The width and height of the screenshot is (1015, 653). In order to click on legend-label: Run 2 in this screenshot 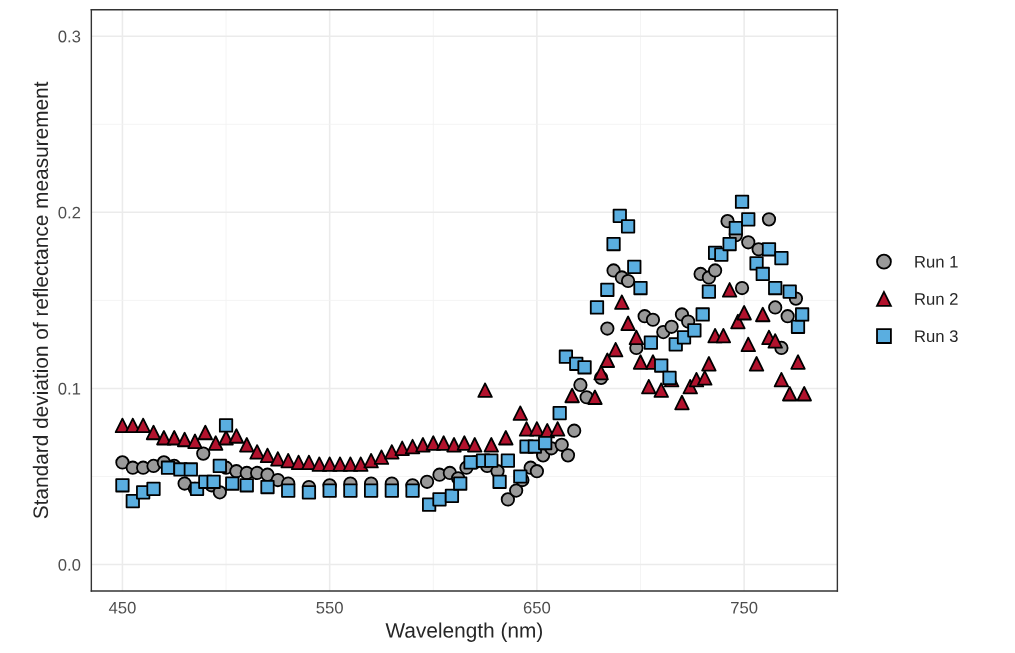, I will do `click(936, 299)`.